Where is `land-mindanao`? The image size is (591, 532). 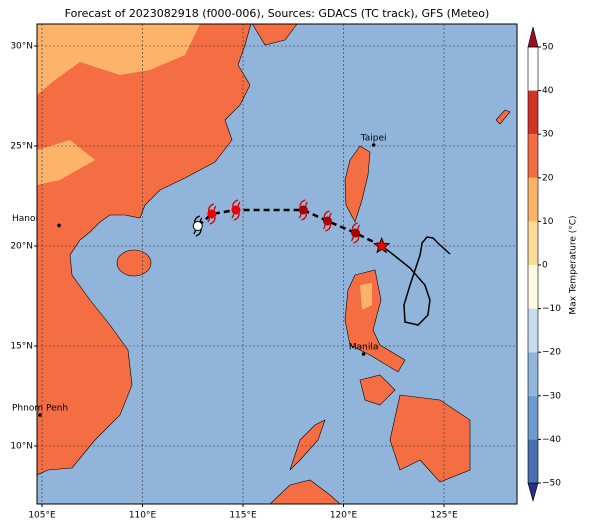 land-mindanao is located at coordinates (430, 438).